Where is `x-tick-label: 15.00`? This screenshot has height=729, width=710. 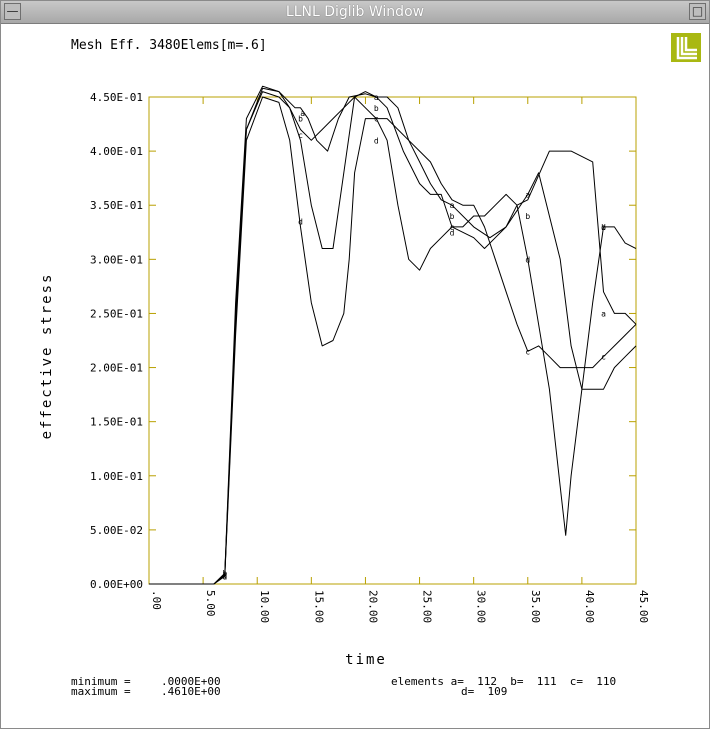
x-tick-label: 15.00 is located at coordinates (318, 606).